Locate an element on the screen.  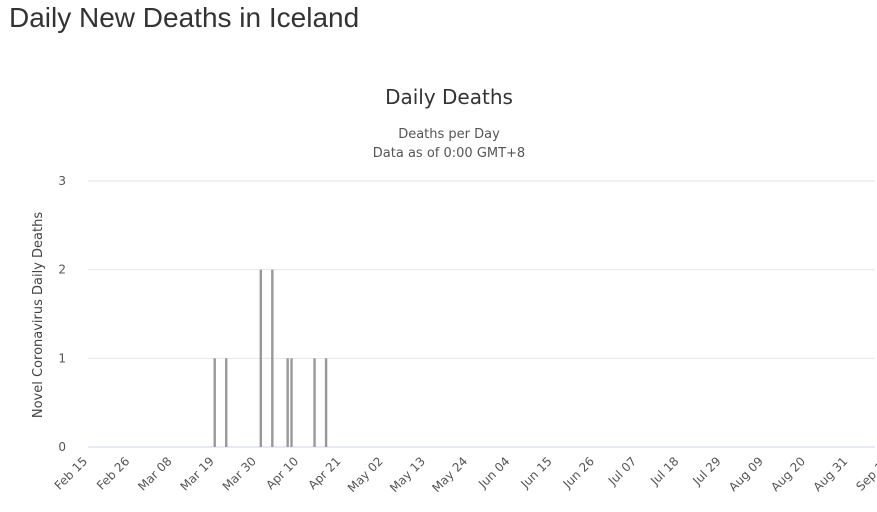
y-tick-label: 0 is located at coordinates (62, 447).